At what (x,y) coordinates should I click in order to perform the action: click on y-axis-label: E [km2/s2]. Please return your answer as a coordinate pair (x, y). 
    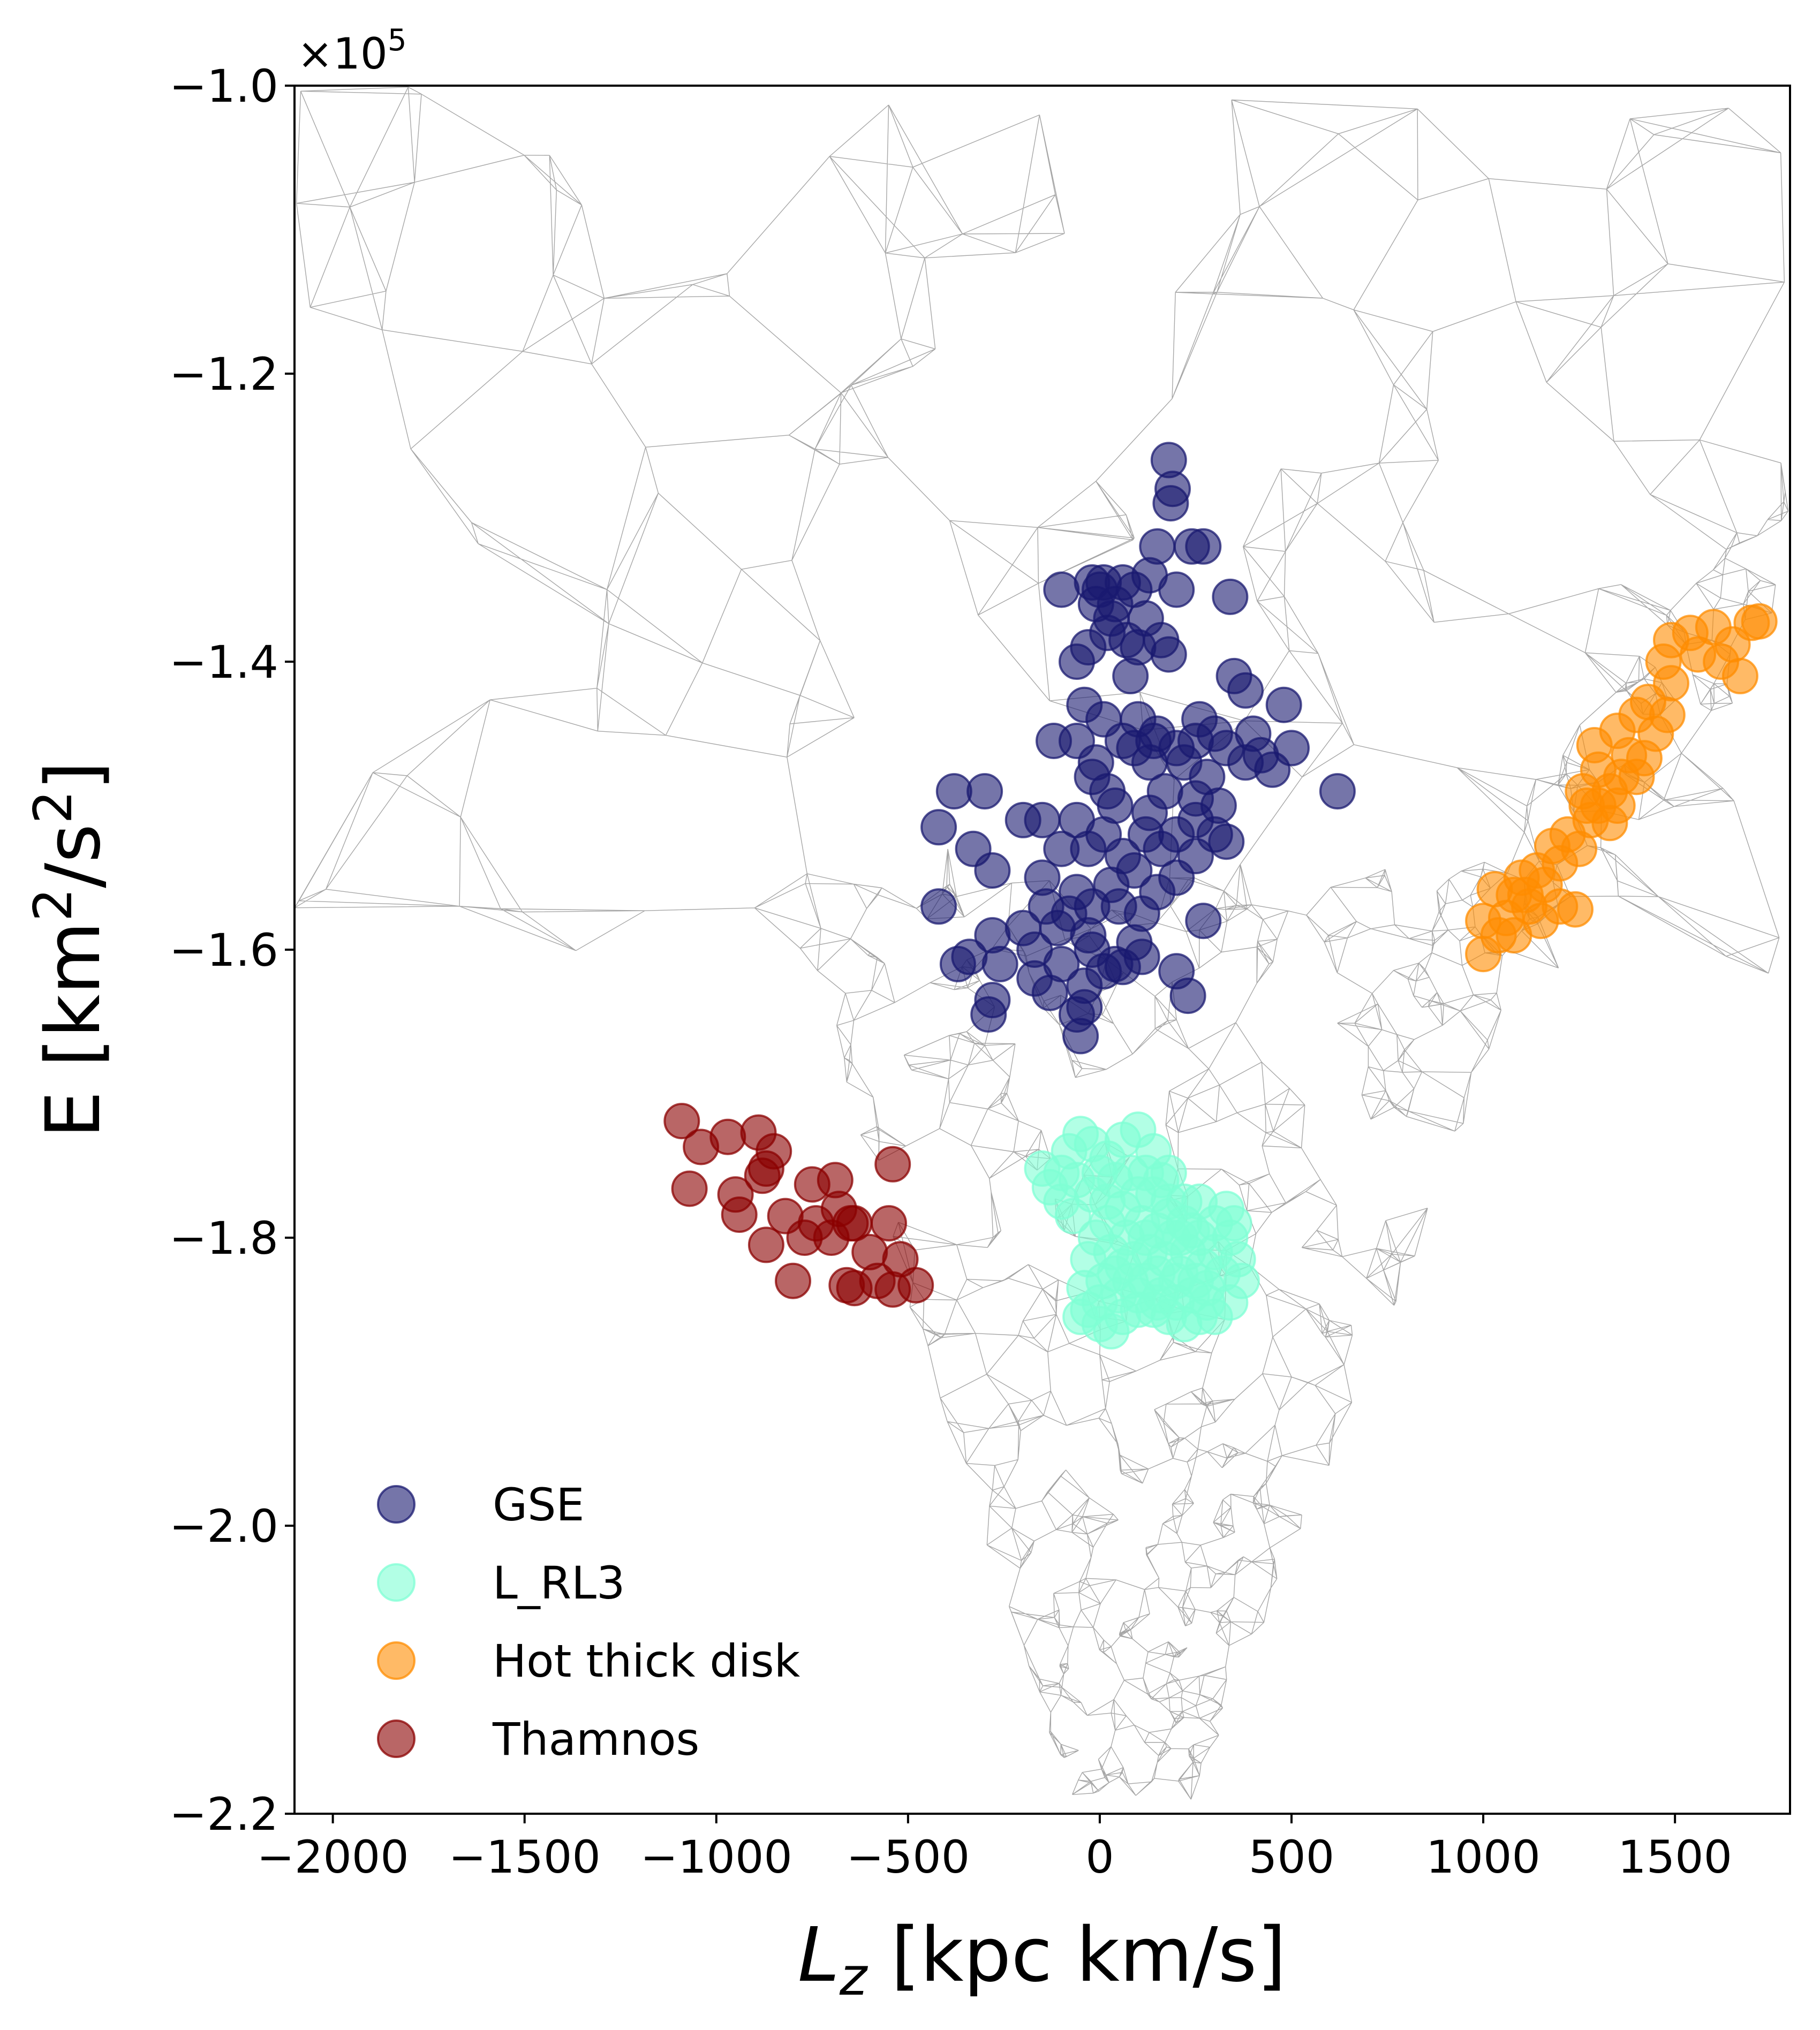
    Looking at the image, I should click on (70, 949).